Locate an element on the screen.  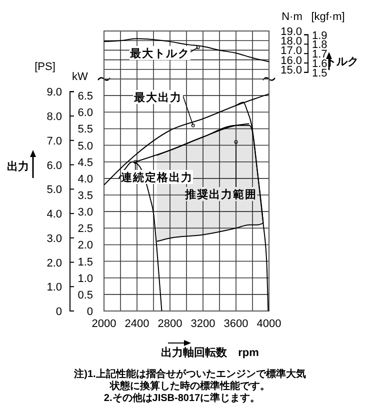
y2-axis-title: [PS] is located at coordinates (45, 67).